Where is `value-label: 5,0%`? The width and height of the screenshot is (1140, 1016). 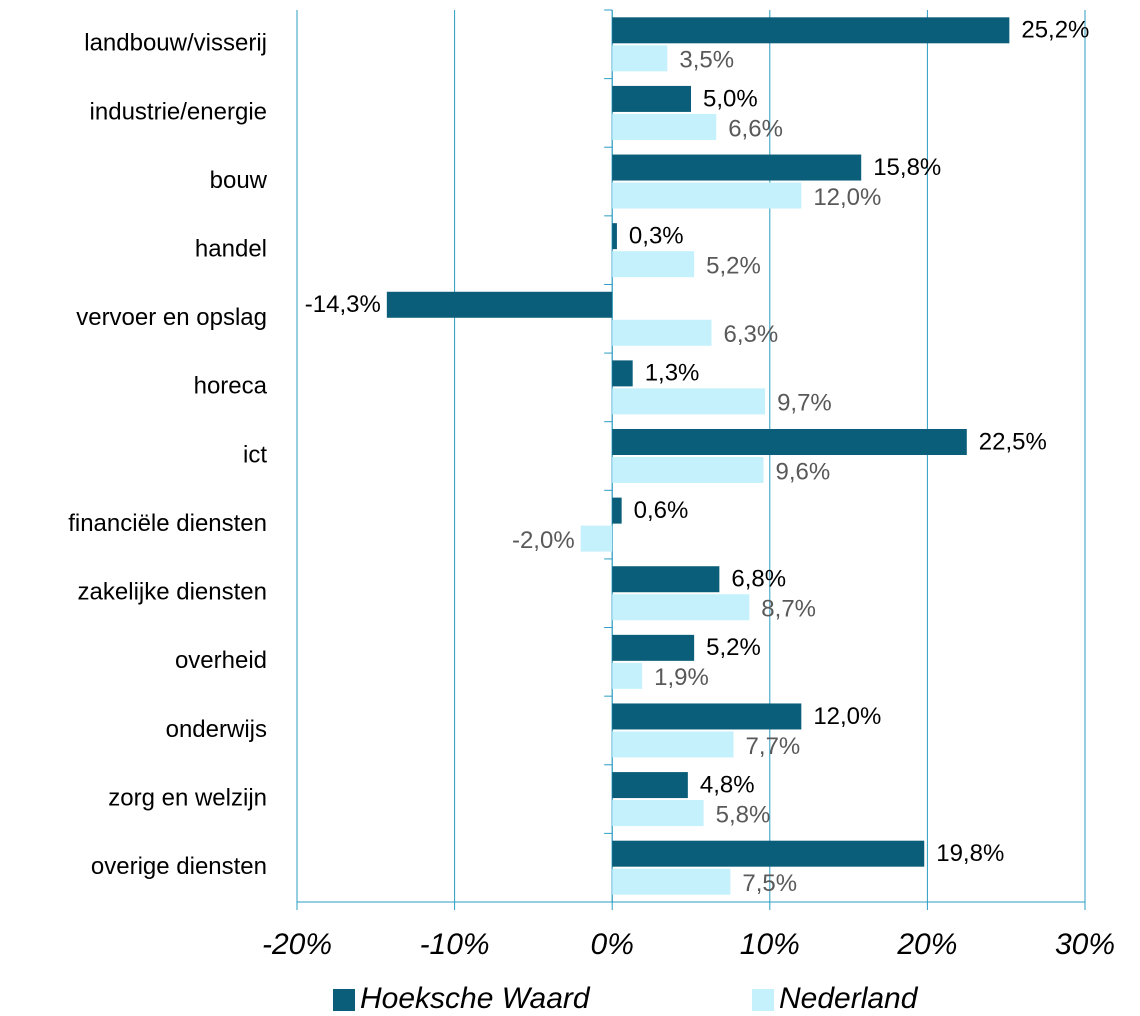
value-label: 5,0% is located at coordinates (730, 98).